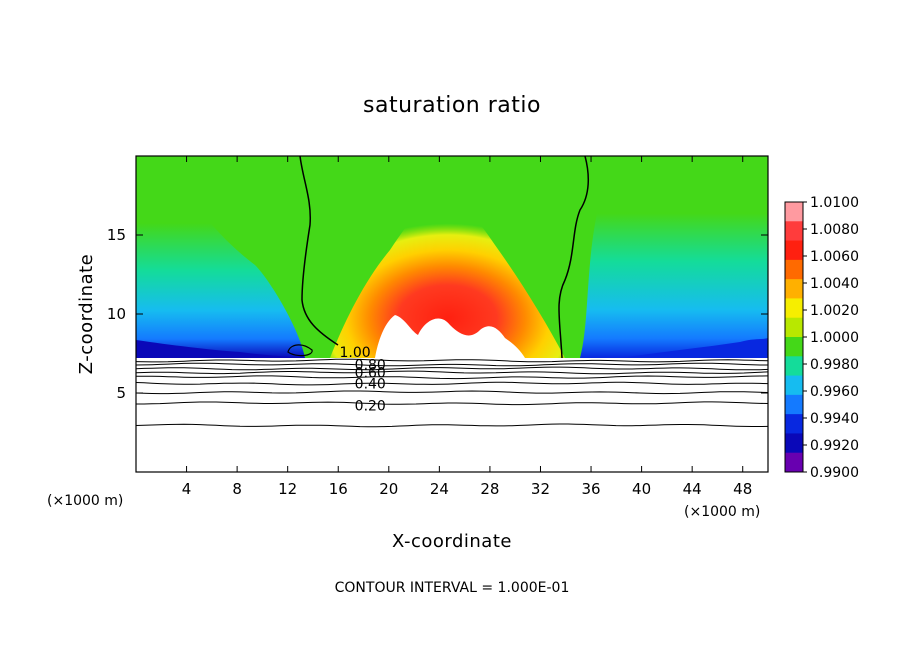 The height and width of the screenshot is (654, 904). Describe the element at coordinates (834, 365) in the screenshot. I see `colorbar-label: 0.9980` at that location.